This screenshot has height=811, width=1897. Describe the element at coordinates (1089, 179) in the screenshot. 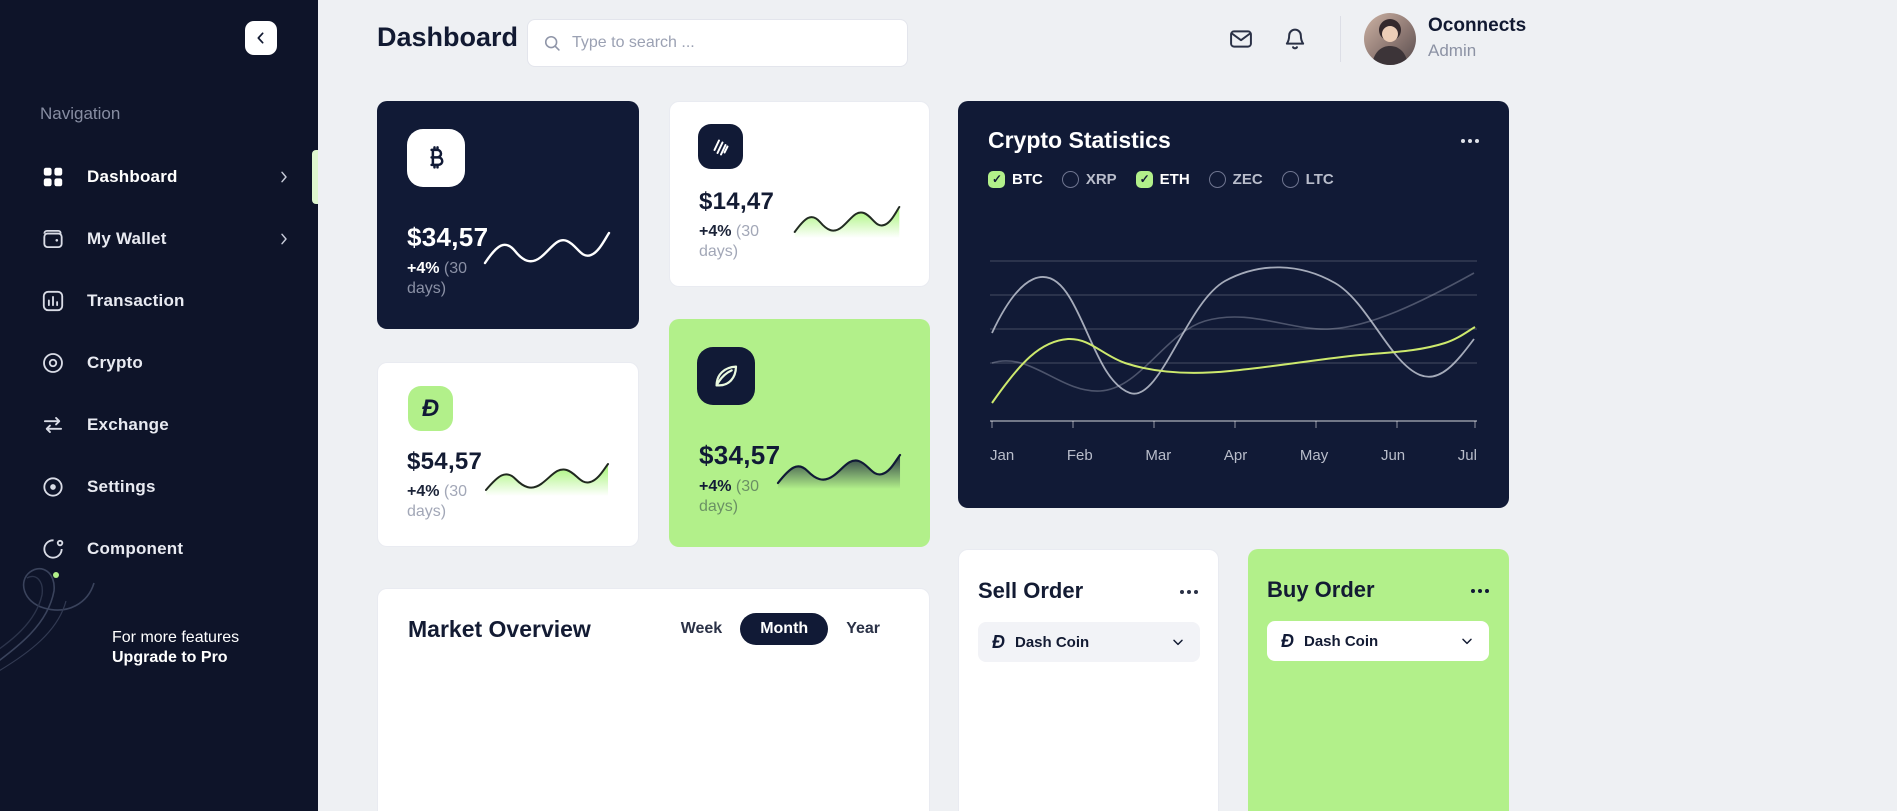

I see `legend-item-xrp: XRP` at that location.